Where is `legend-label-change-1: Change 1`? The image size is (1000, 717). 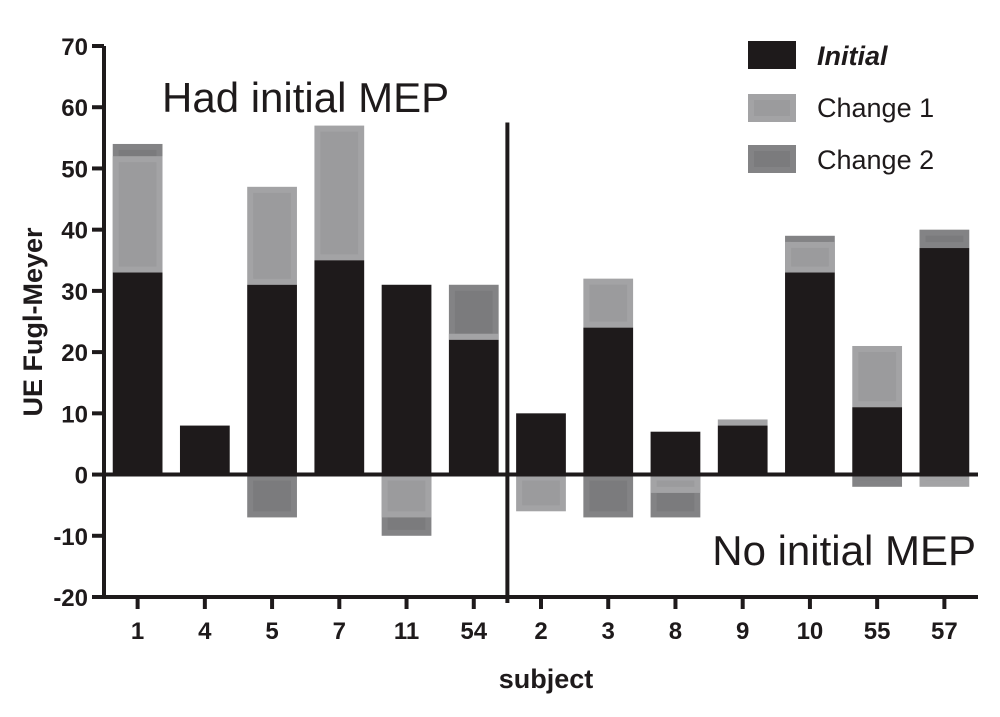 legend-label-change-1: Change 1 is located at coordinates (875, 108).